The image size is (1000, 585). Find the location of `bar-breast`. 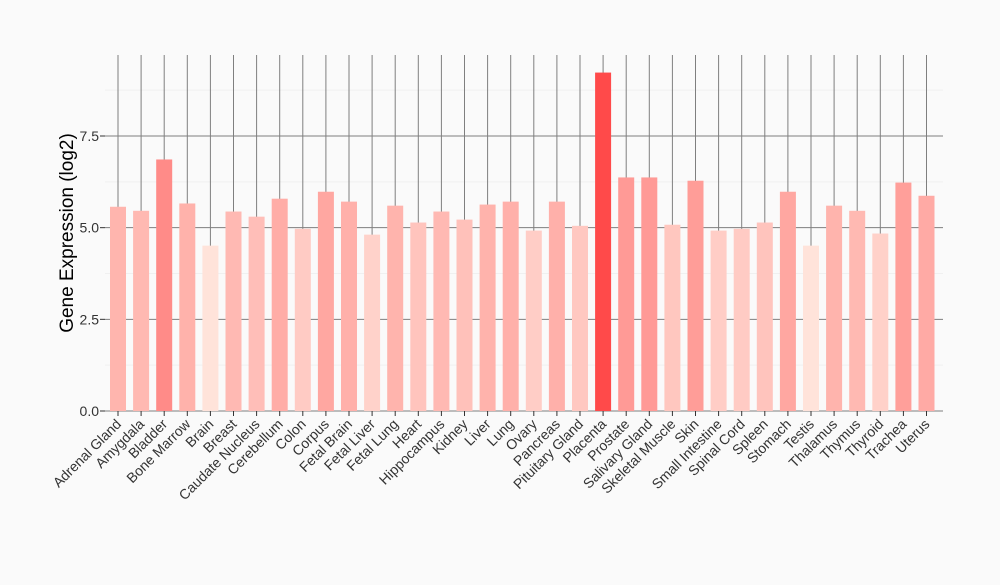

bar-breast is located at coordinates (233, 311).